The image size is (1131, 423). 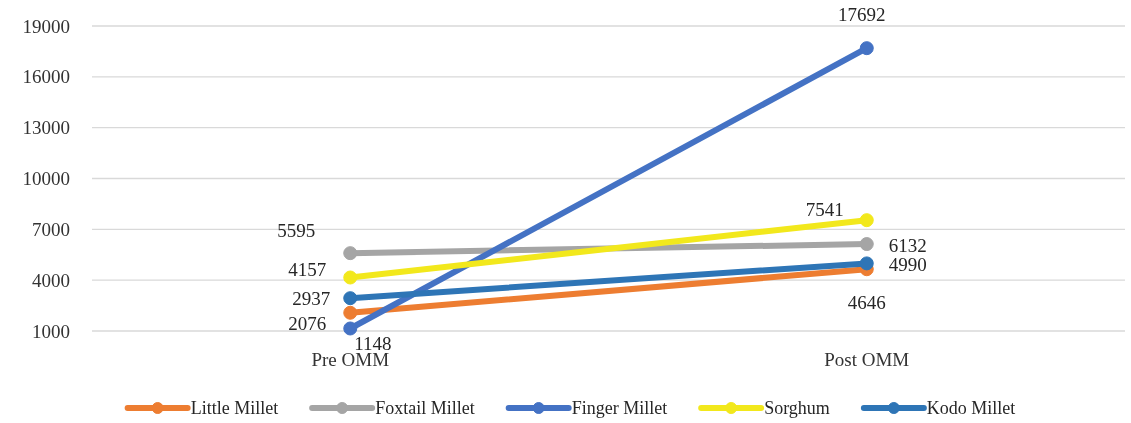 I want to click on y-tick-label: 1000, so click(x=51, y=331).